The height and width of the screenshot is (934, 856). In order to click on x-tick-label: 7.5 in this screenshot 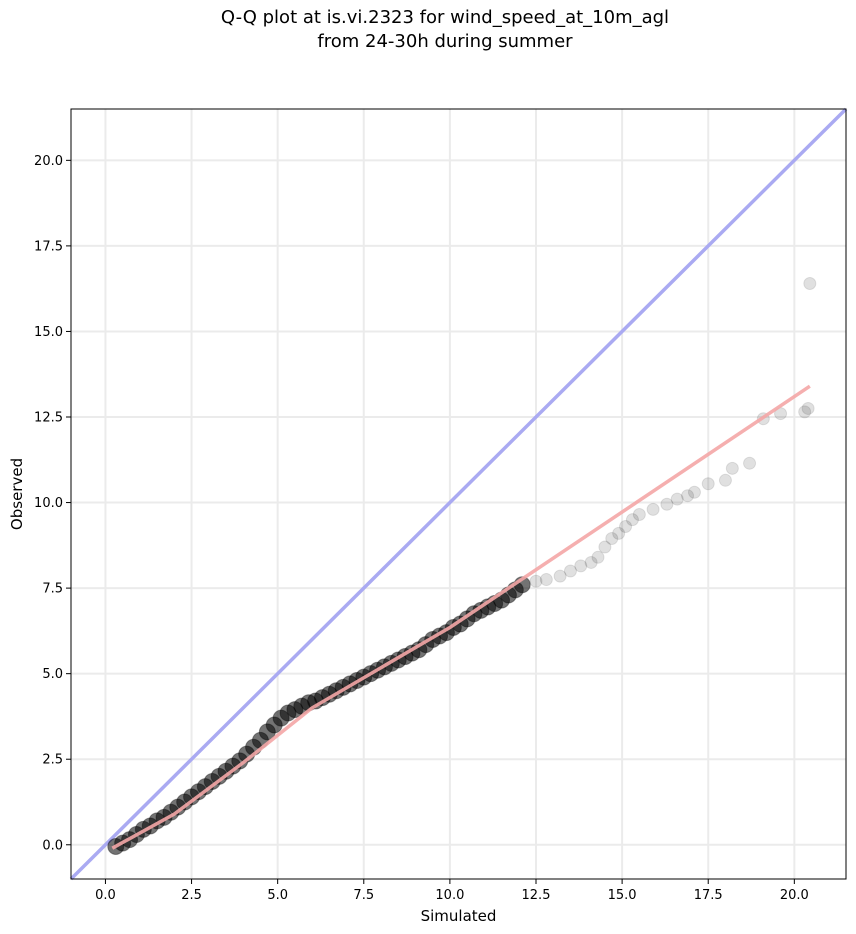, I will do `click(363, 895)`.